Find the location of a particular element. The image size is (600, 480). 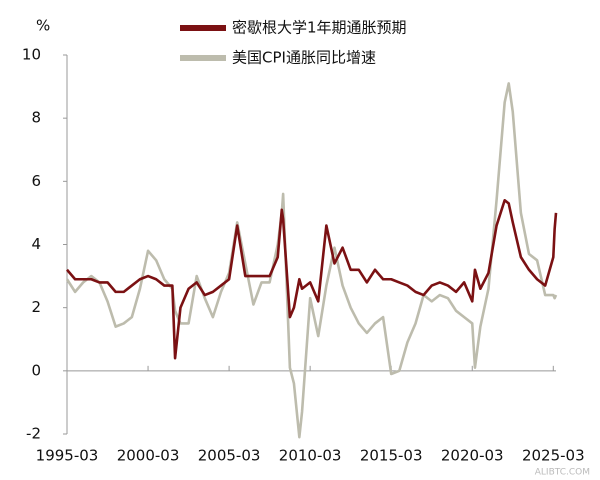

y-tick-label: 0 is located at coordinates (36, 370).